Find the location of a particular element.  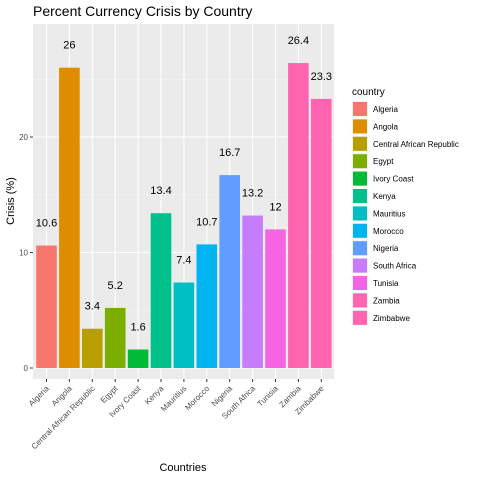

value-label: 3.4 is located at coordinates (92, 307).